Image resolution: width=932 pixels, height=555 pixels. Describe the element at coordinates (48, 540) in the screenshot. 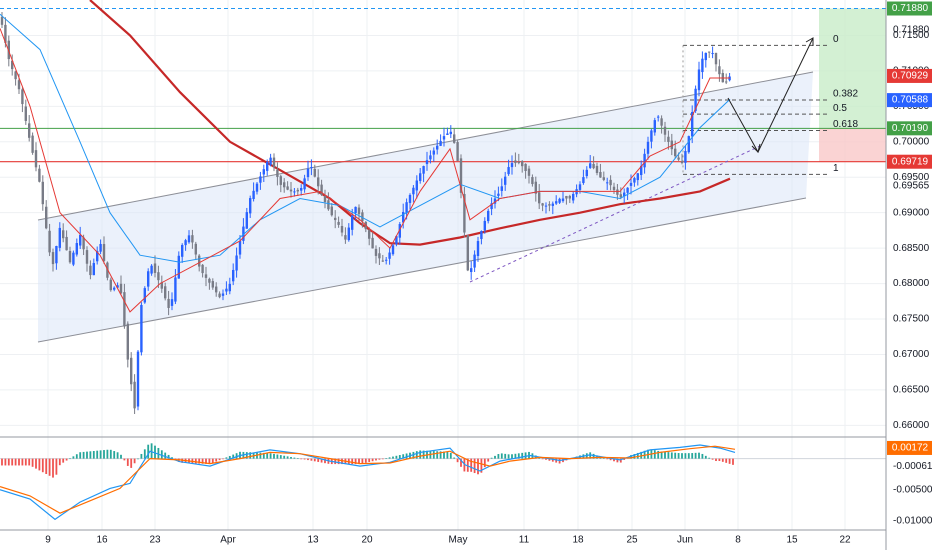

I see `time-tick-label: 9` at that location.